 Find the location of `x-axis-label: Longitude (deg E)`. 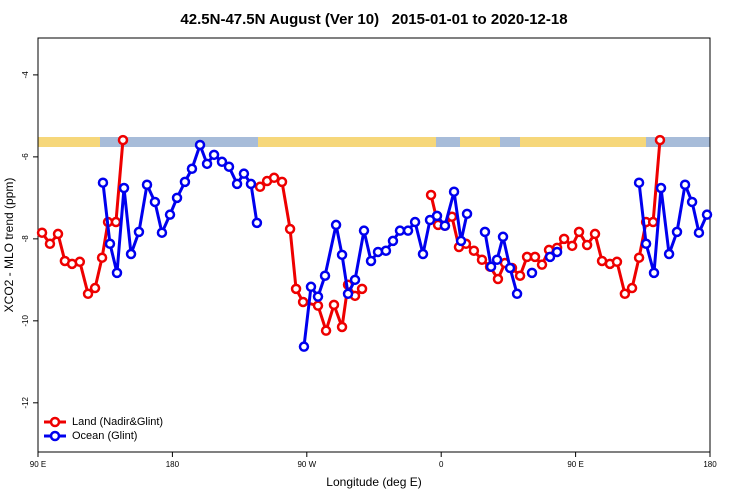

x-axis-label: Longitude (deg E) is located at coordinates (373, 482).